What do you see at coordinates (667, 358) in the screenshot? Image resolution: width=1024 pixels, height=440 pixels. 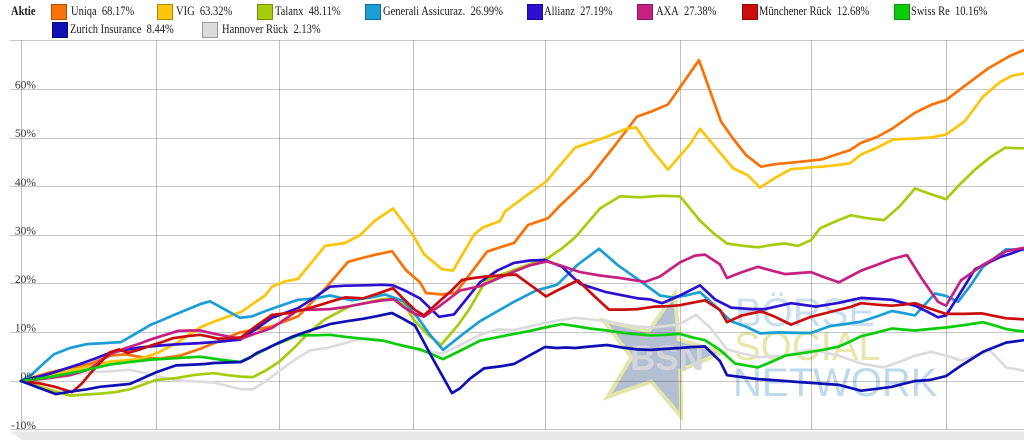 I see `svg-text: BSN` at bounding box center [667, 358].